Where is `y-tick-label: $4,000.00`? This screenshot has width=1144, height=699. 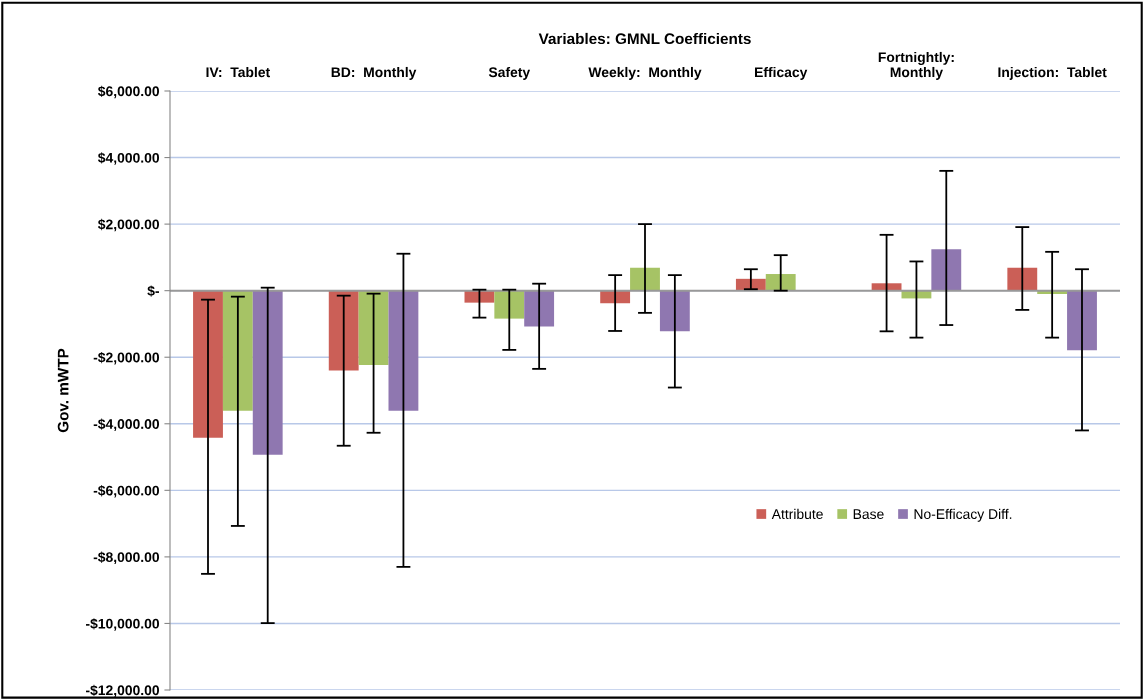
y-tick-label: $4,000.00 is located at coordinates (128, 158).